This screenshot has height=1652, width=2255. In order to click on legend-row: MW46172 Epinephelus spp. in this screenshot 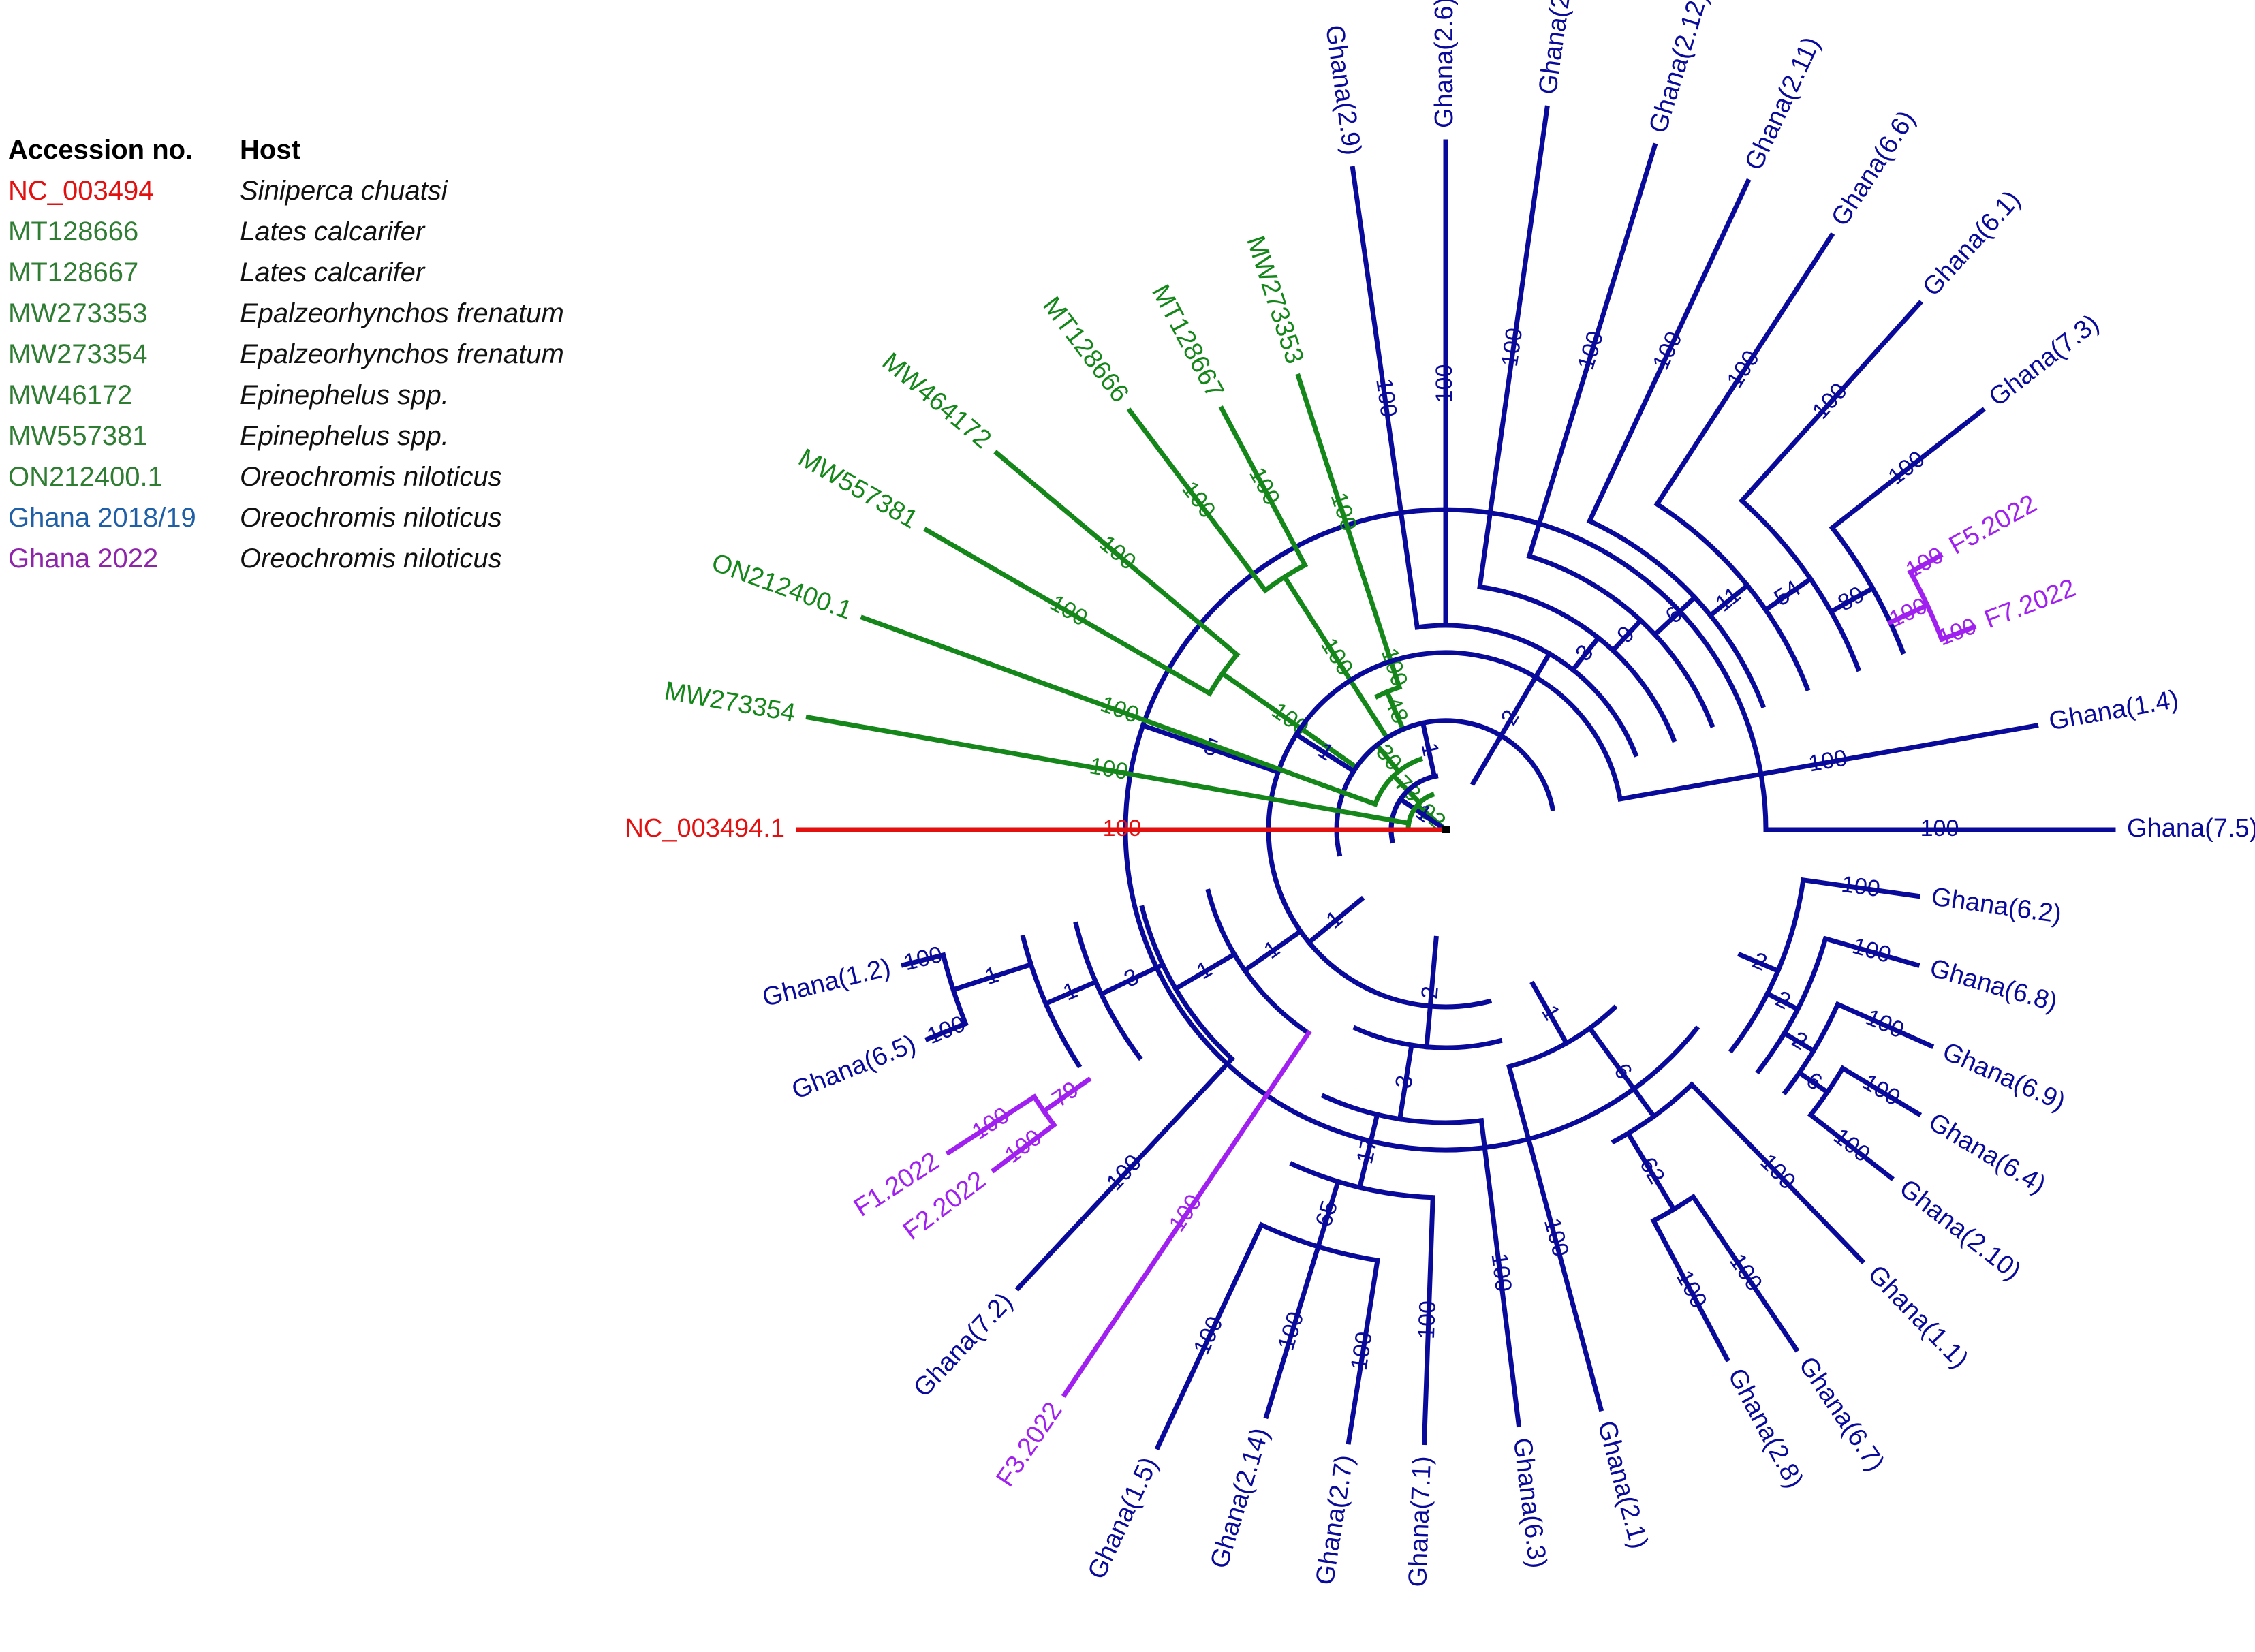, I will do `click(314, 396)`.